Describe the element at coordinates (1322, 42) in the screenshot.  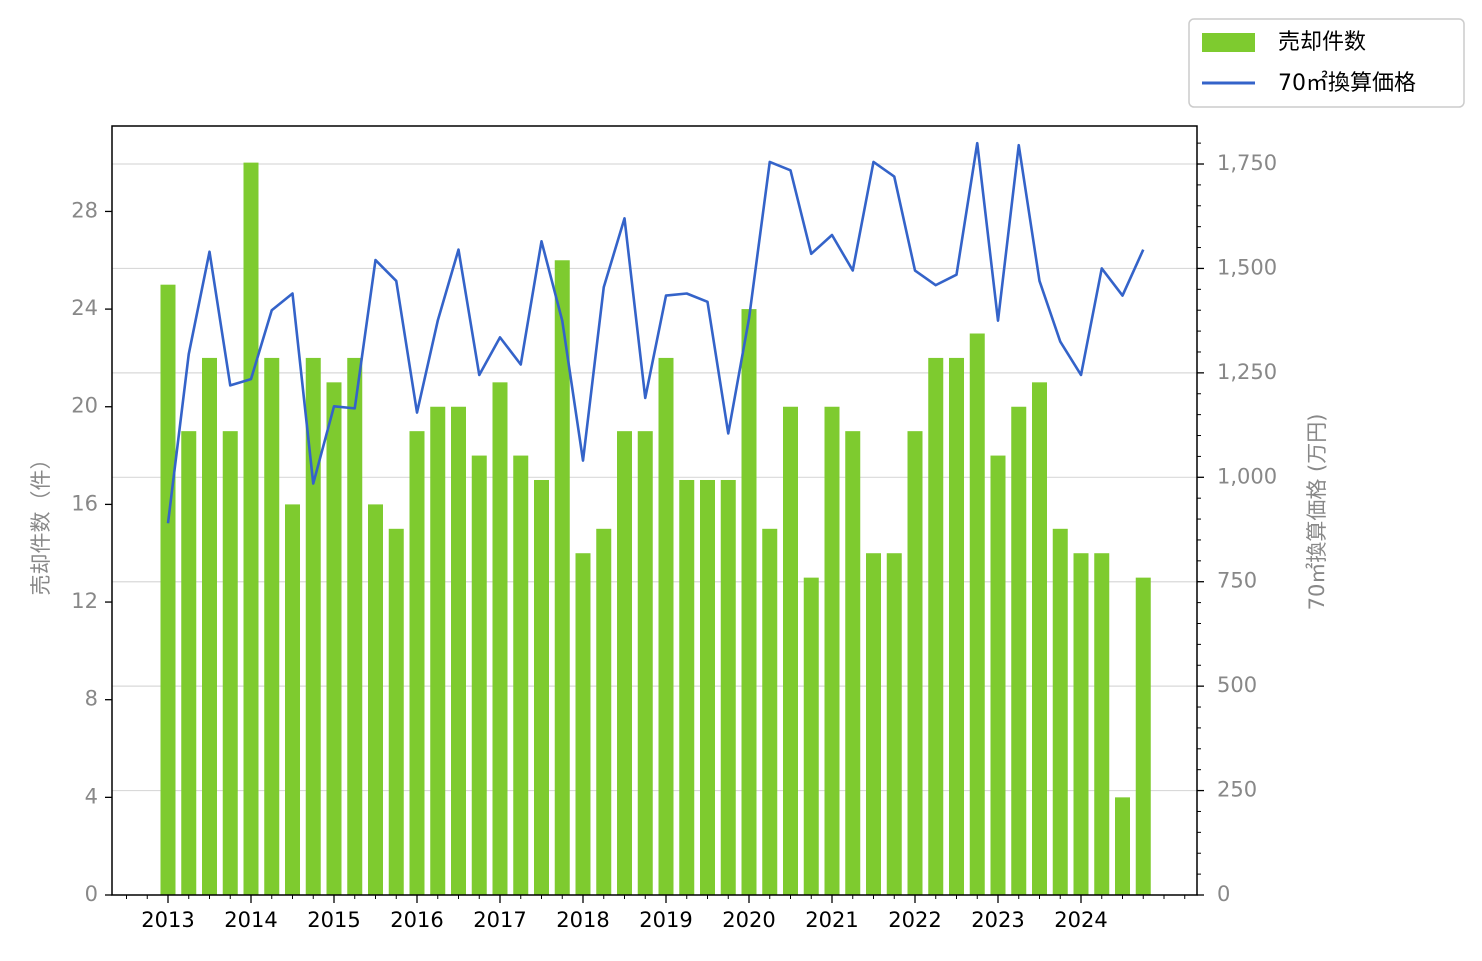
I see `legend-bar-label: 売却件数` at that location.